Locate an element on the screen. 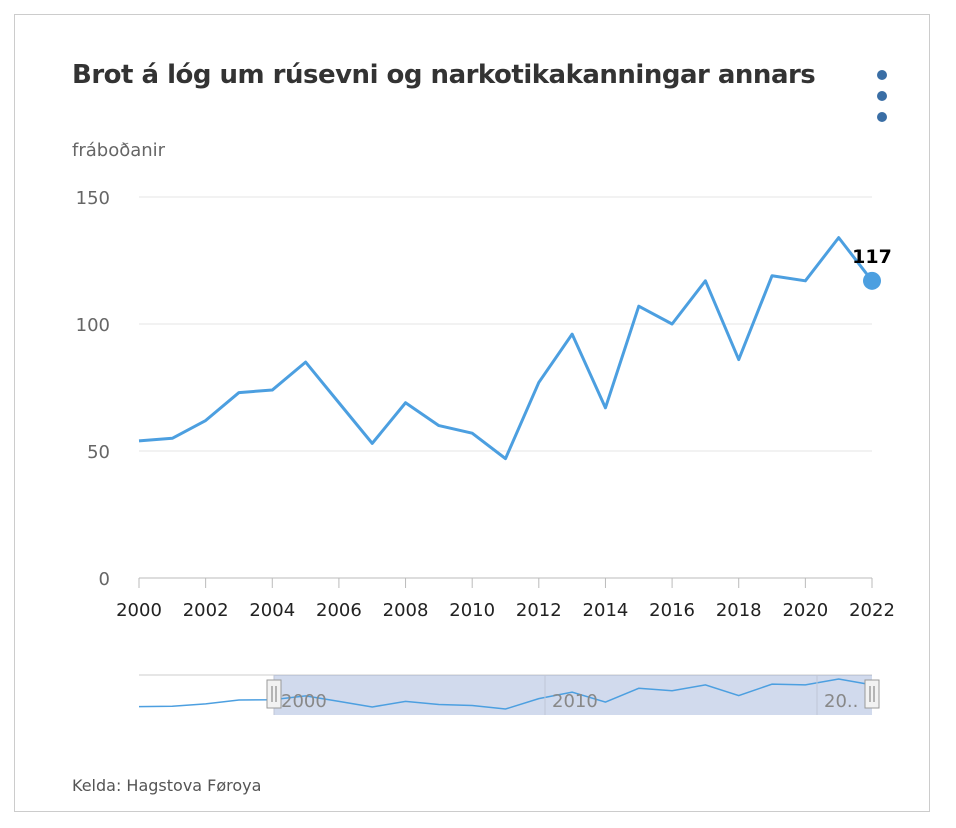 This screenshot has width=956, height=828. navigator-series is located at coordinates (505, 694).